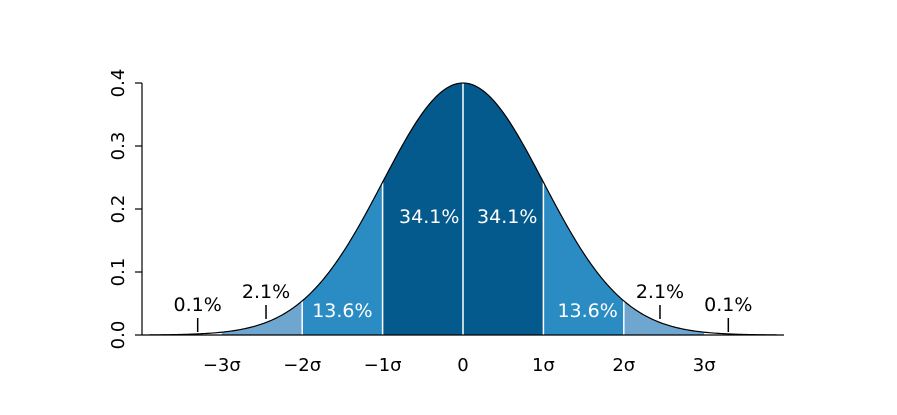 This screenshot has width=897, height=415. What do you see at coordinates (118, 83) in the screenshot?
I see `y-tick-label: 0.4` at bounding box center [118, 83].